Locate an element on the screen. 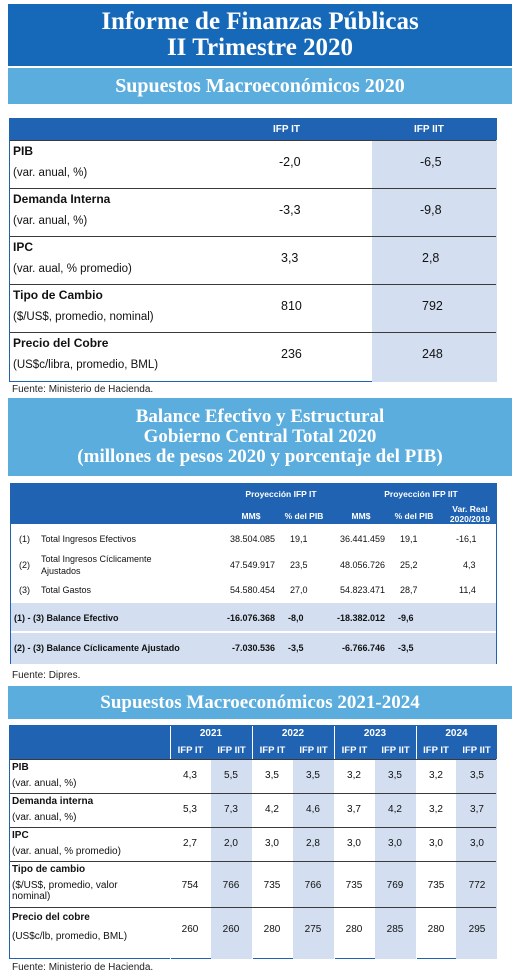 The height and width of the screenshot is (975, 520). value-2024-iit: 3,7 is located at coordinates (477, 809).